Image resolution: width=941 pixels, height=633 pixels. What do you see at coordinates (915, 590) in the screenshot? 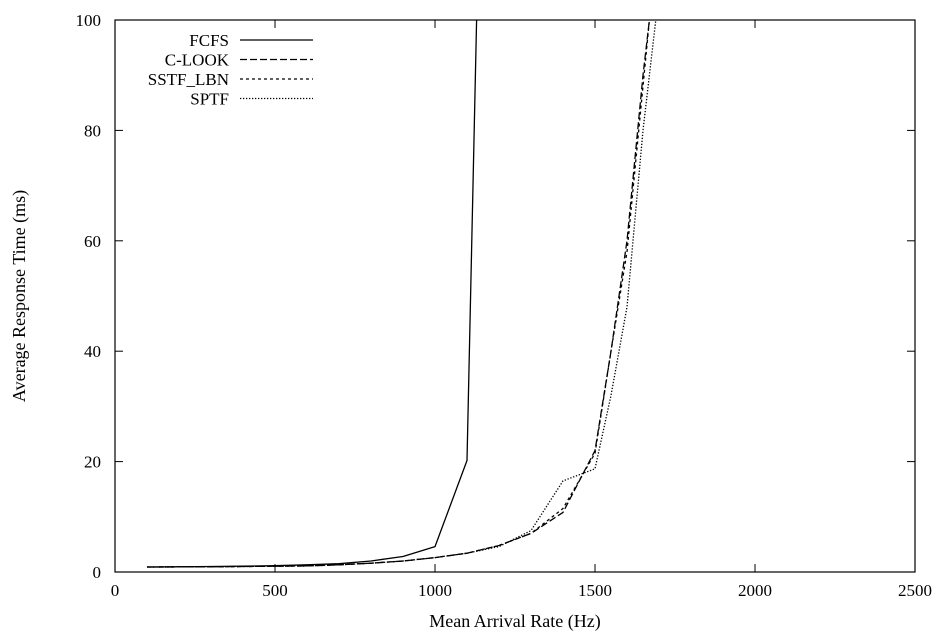
I see `x-tick-label: 2500` at bounding box center [915, 590].